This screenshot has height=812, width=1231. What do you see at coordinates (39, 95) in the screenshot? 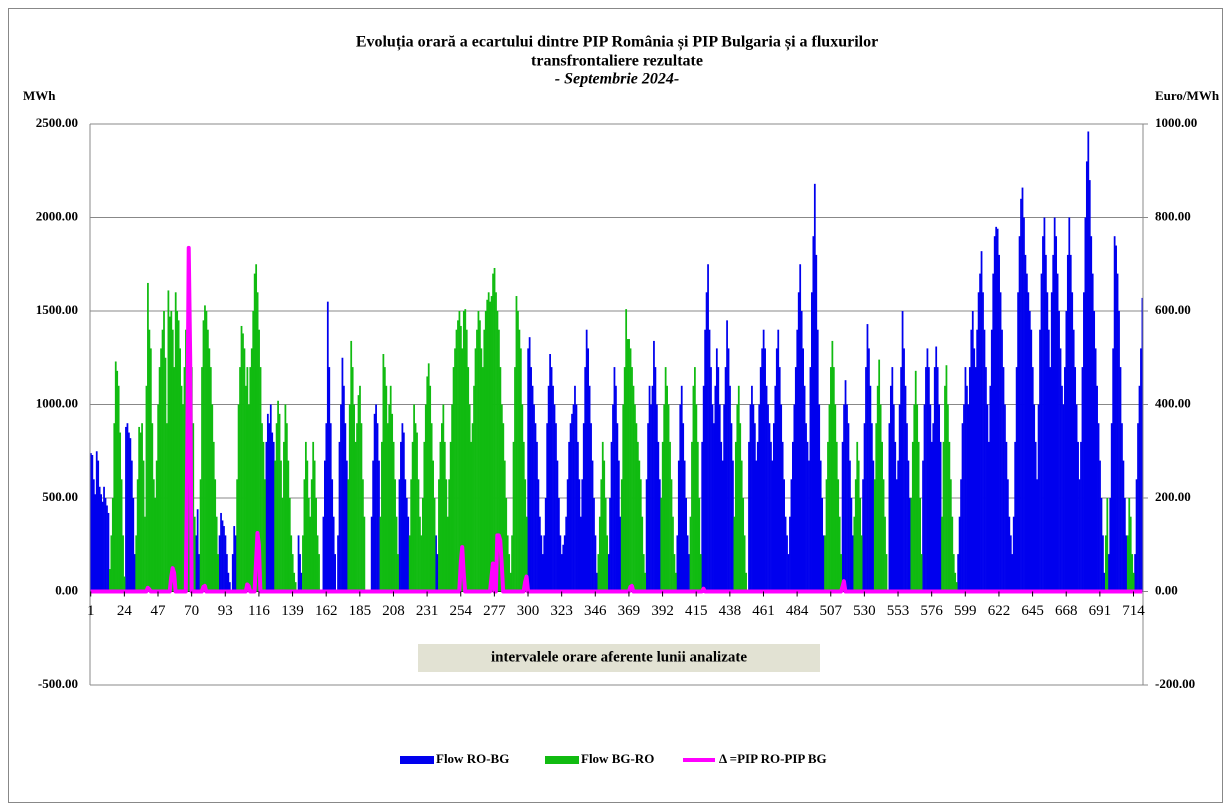
I see `y-axis-title: MWh` at bounding box center [39, 95].